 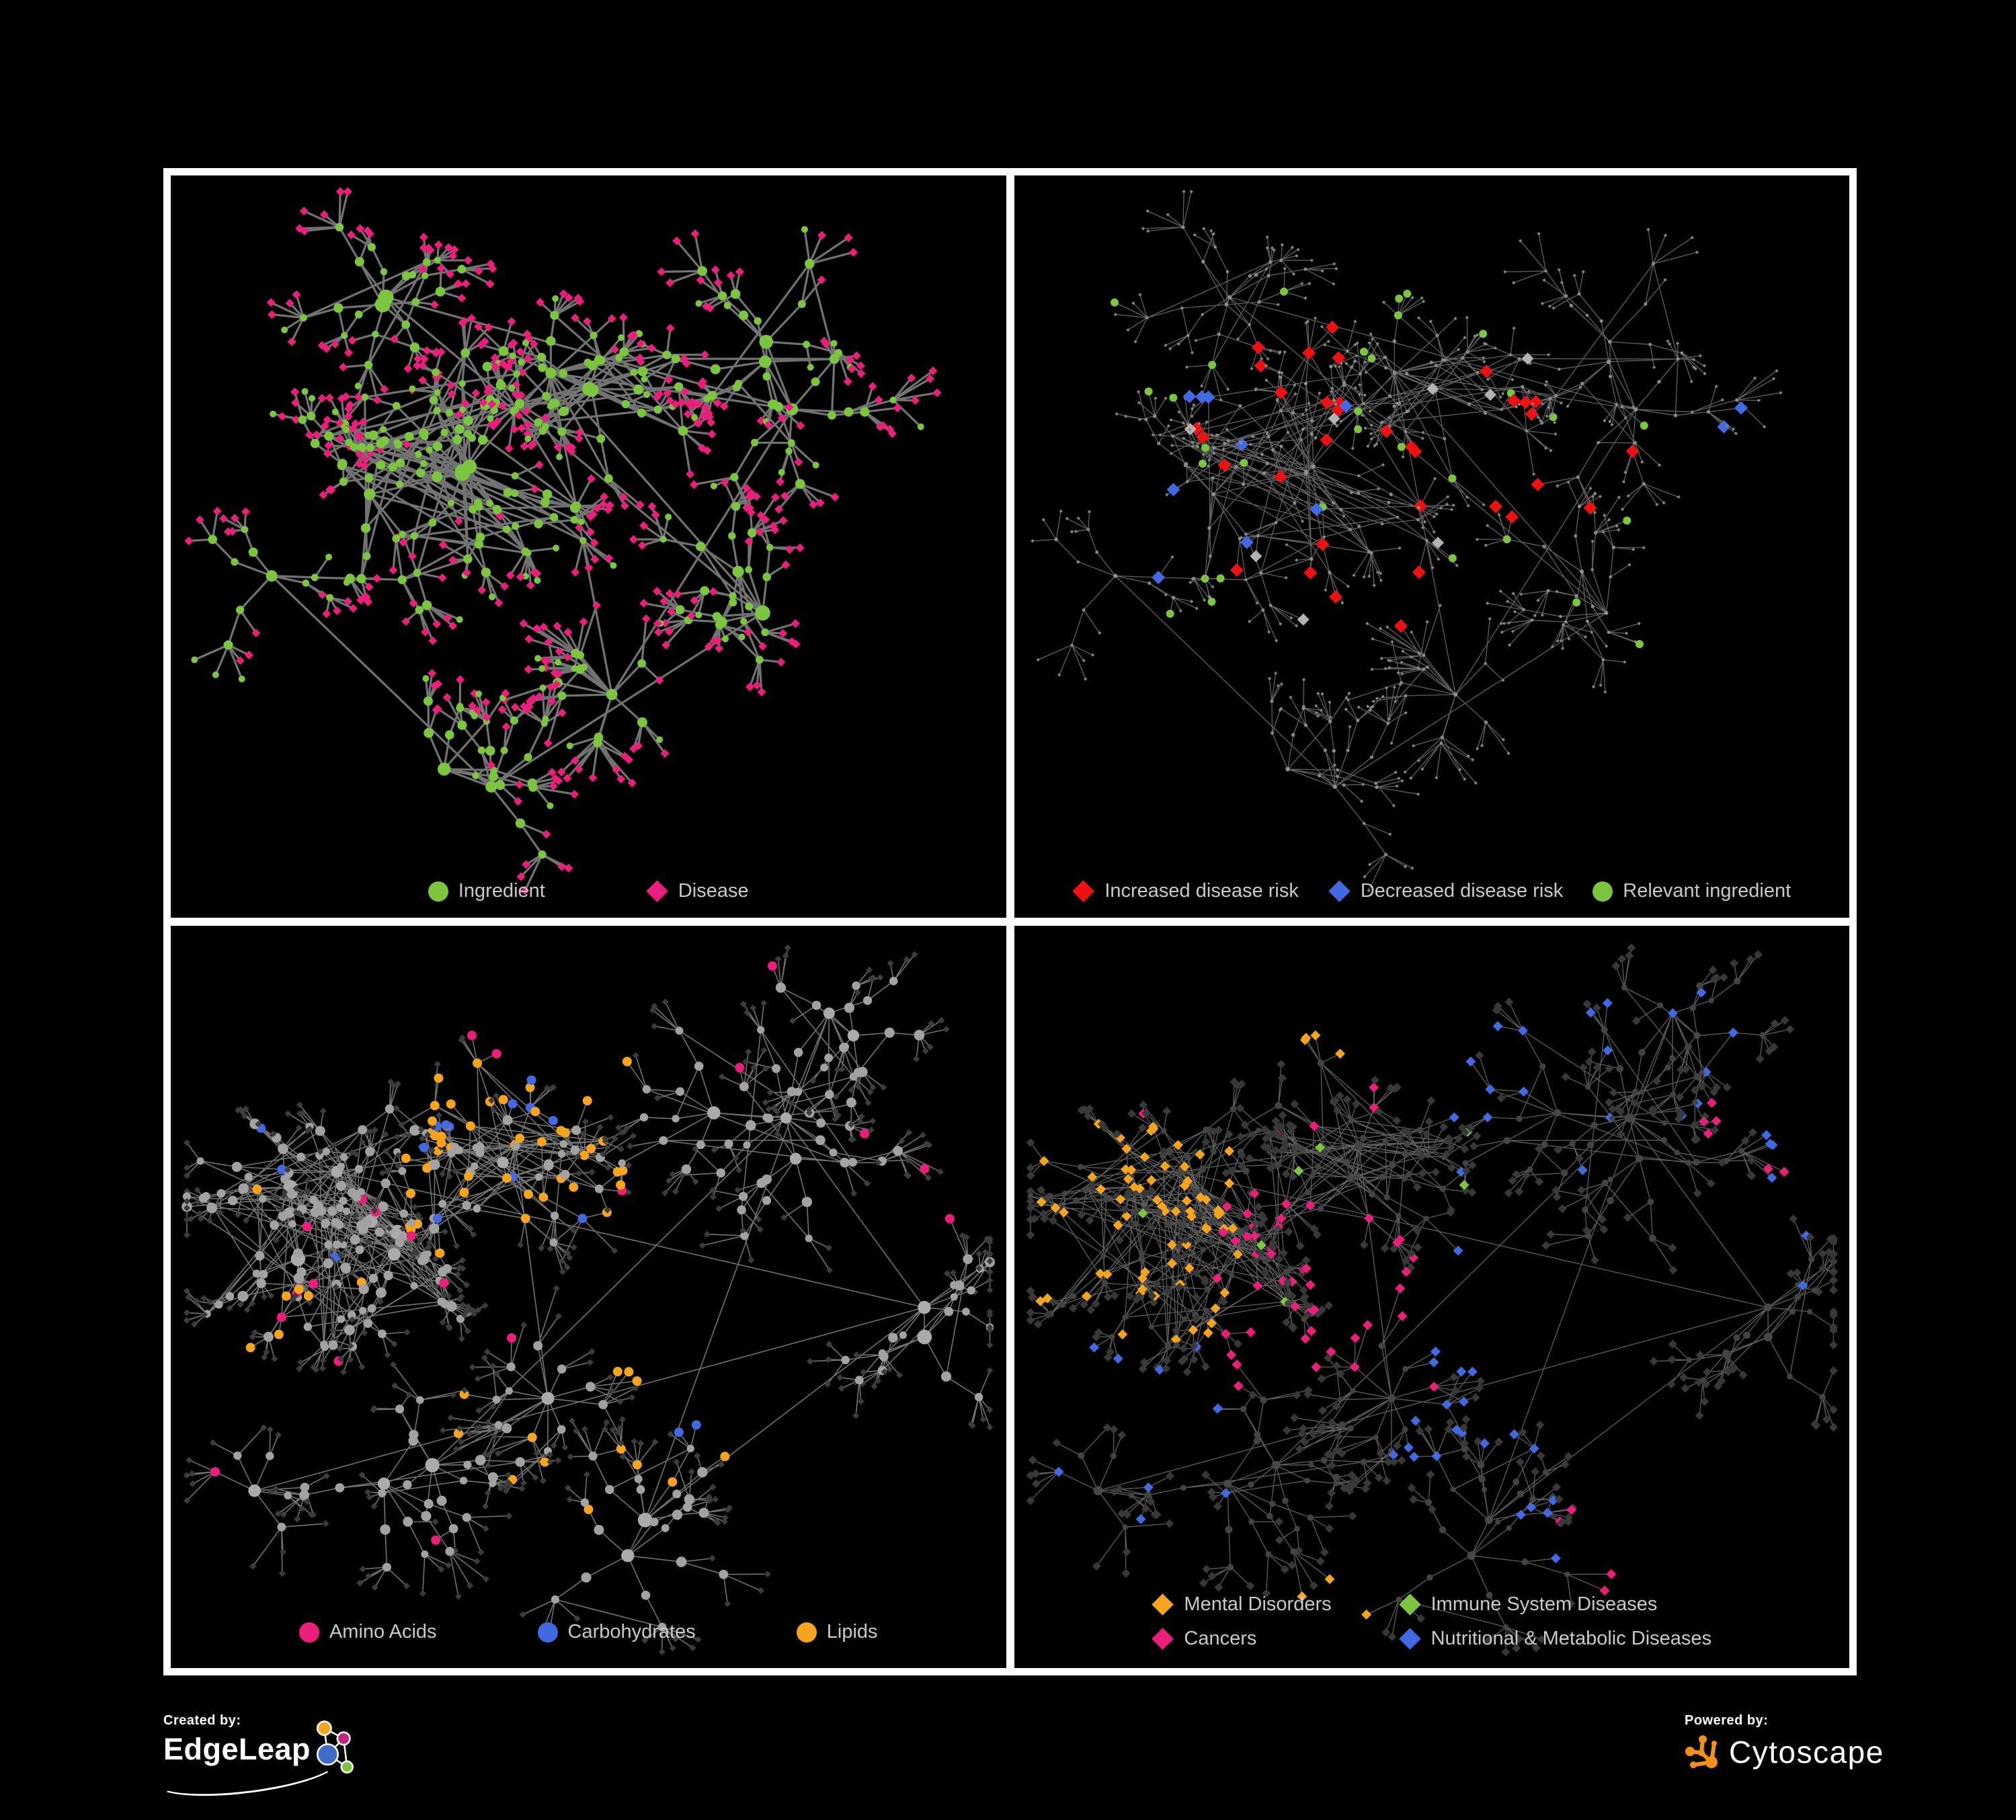 What do you see at coordinates (1544, 1604) in the screenshot?
I see `legend-label: Immune System Diseases` at bounding box center [1544, 1604].